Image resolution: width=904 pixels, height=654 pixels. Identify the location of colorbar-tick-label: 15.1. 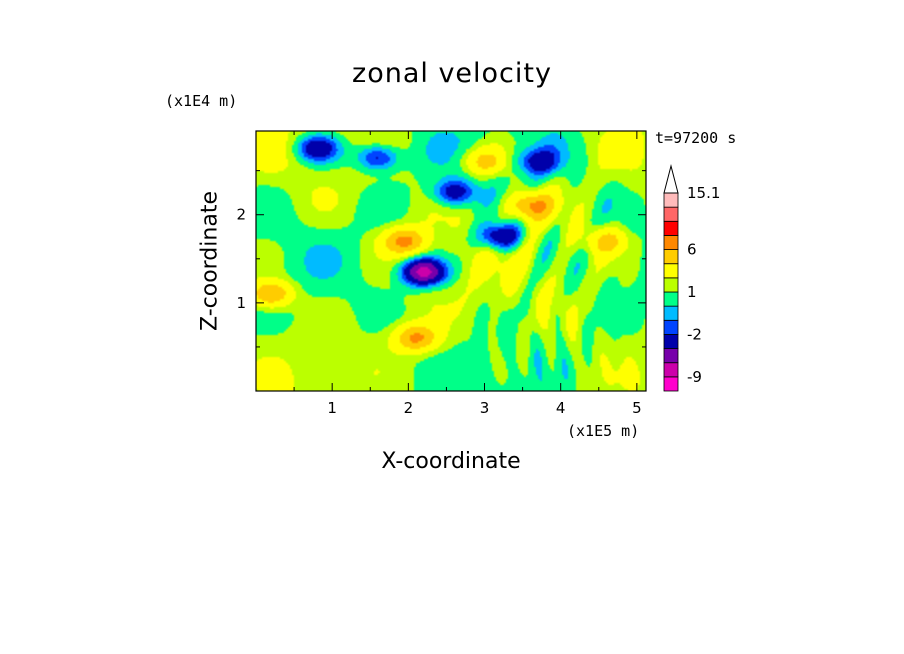
(703, 193).